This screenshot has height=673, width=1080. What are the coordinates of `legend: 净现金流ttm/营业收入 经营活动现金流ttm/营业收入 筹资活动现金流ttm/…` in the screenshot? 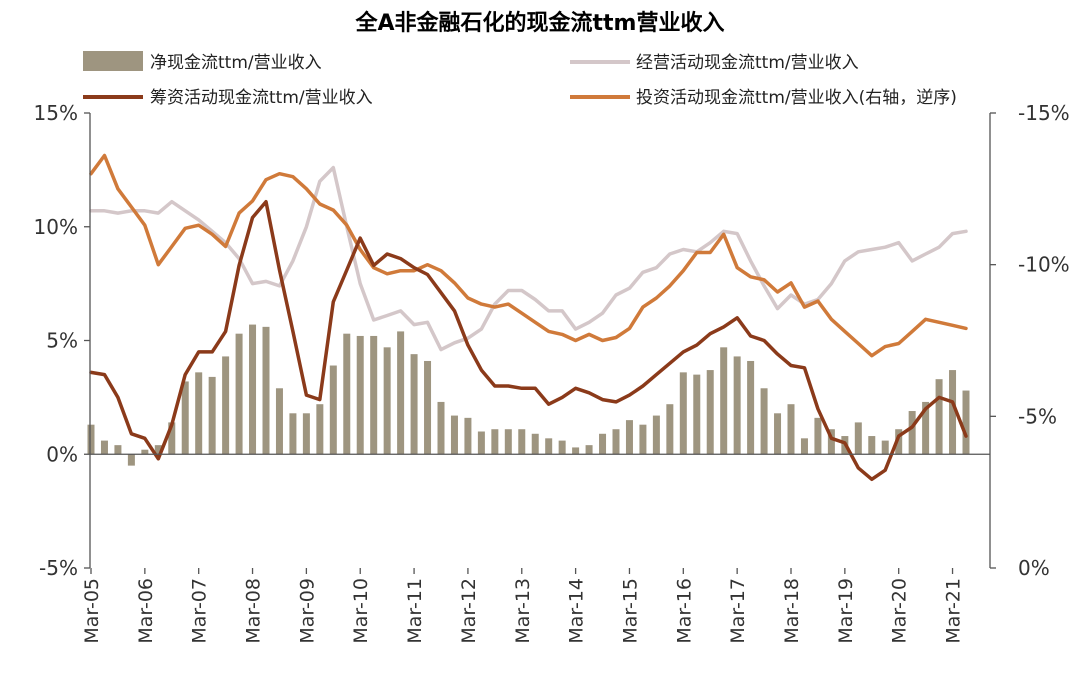 It's located at (520, 79).